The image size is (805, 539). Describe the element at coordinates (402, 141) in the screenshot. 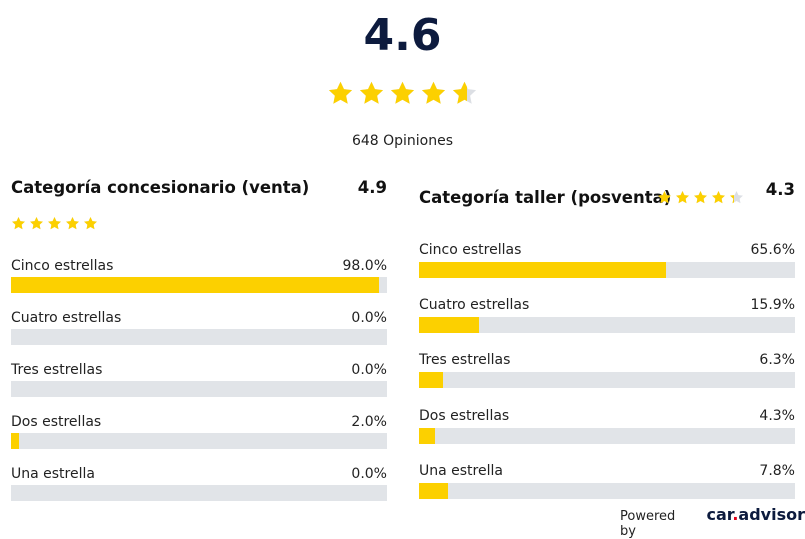

I see `reviews-count: 648 Opiniones` at that location.